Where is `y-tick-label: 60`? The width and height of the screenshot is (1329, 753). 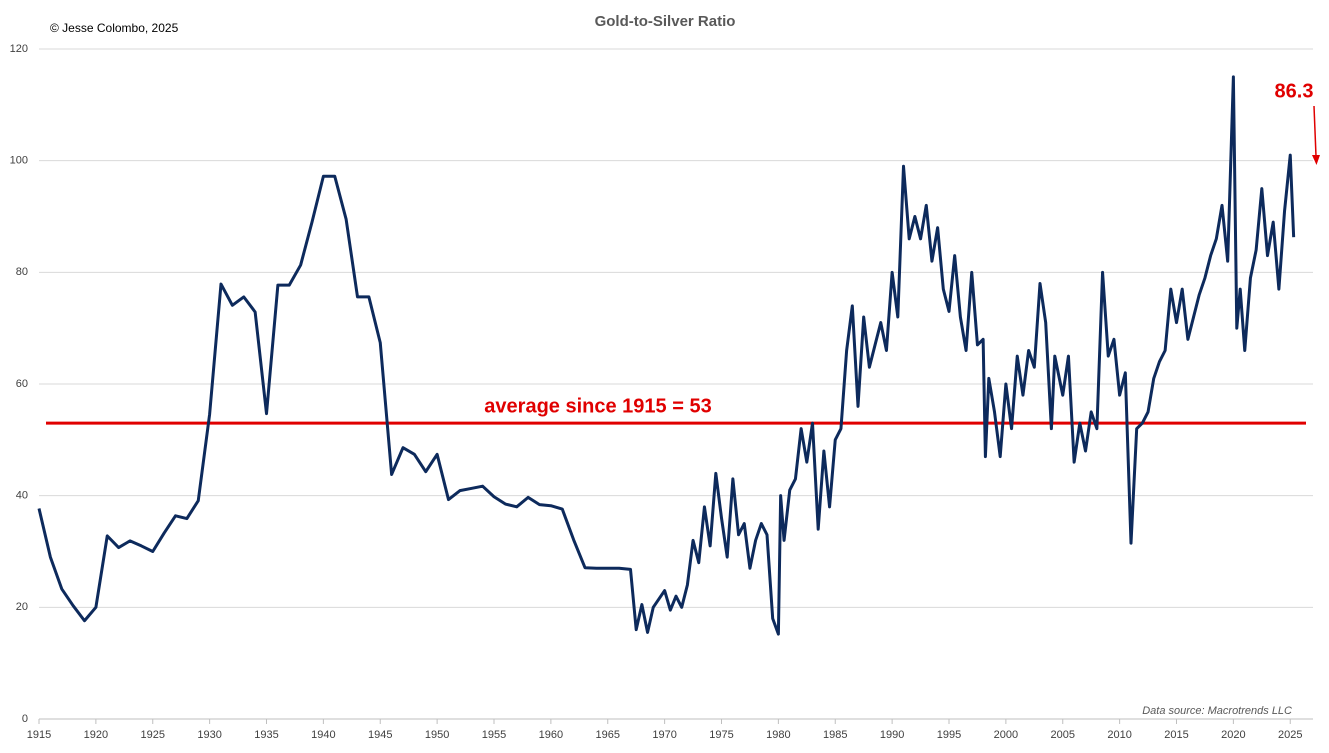
y-tick-label: 60 is located at coordinates (22, 384).